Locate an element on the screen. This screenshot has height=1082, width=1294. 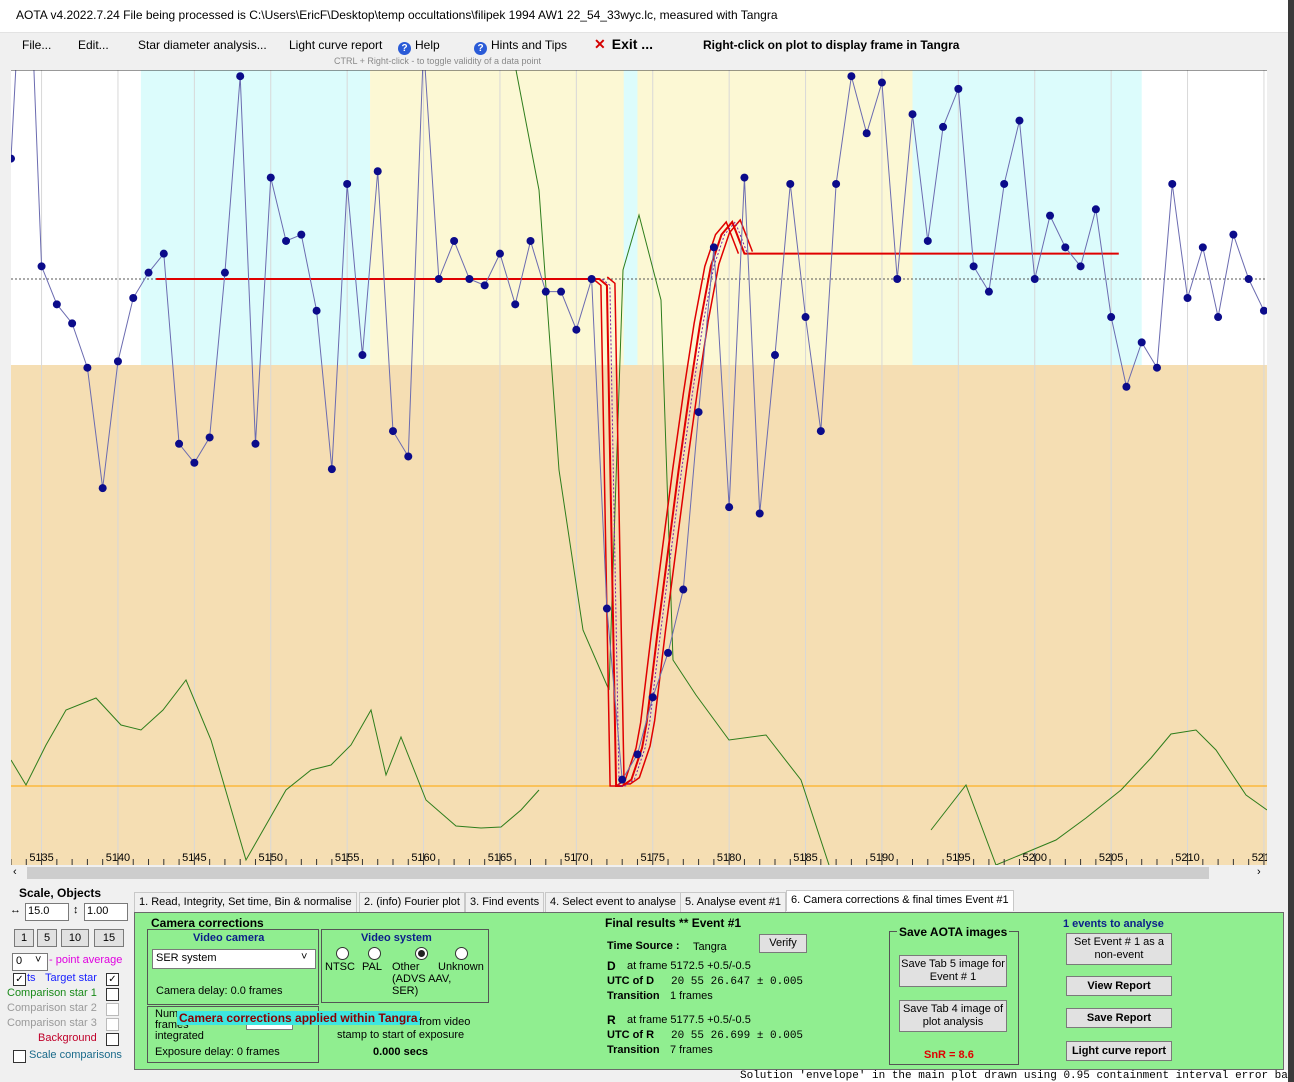
menu-light-curve-report: Light curve report is located at coordinates (336, 45).